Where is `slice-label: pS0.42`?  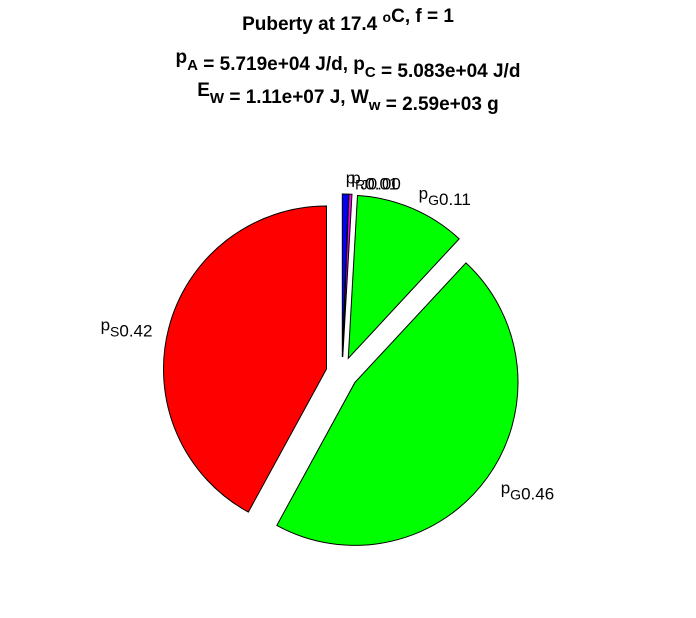
slice-label: pS0.42 is located at coordinates (127, 328).